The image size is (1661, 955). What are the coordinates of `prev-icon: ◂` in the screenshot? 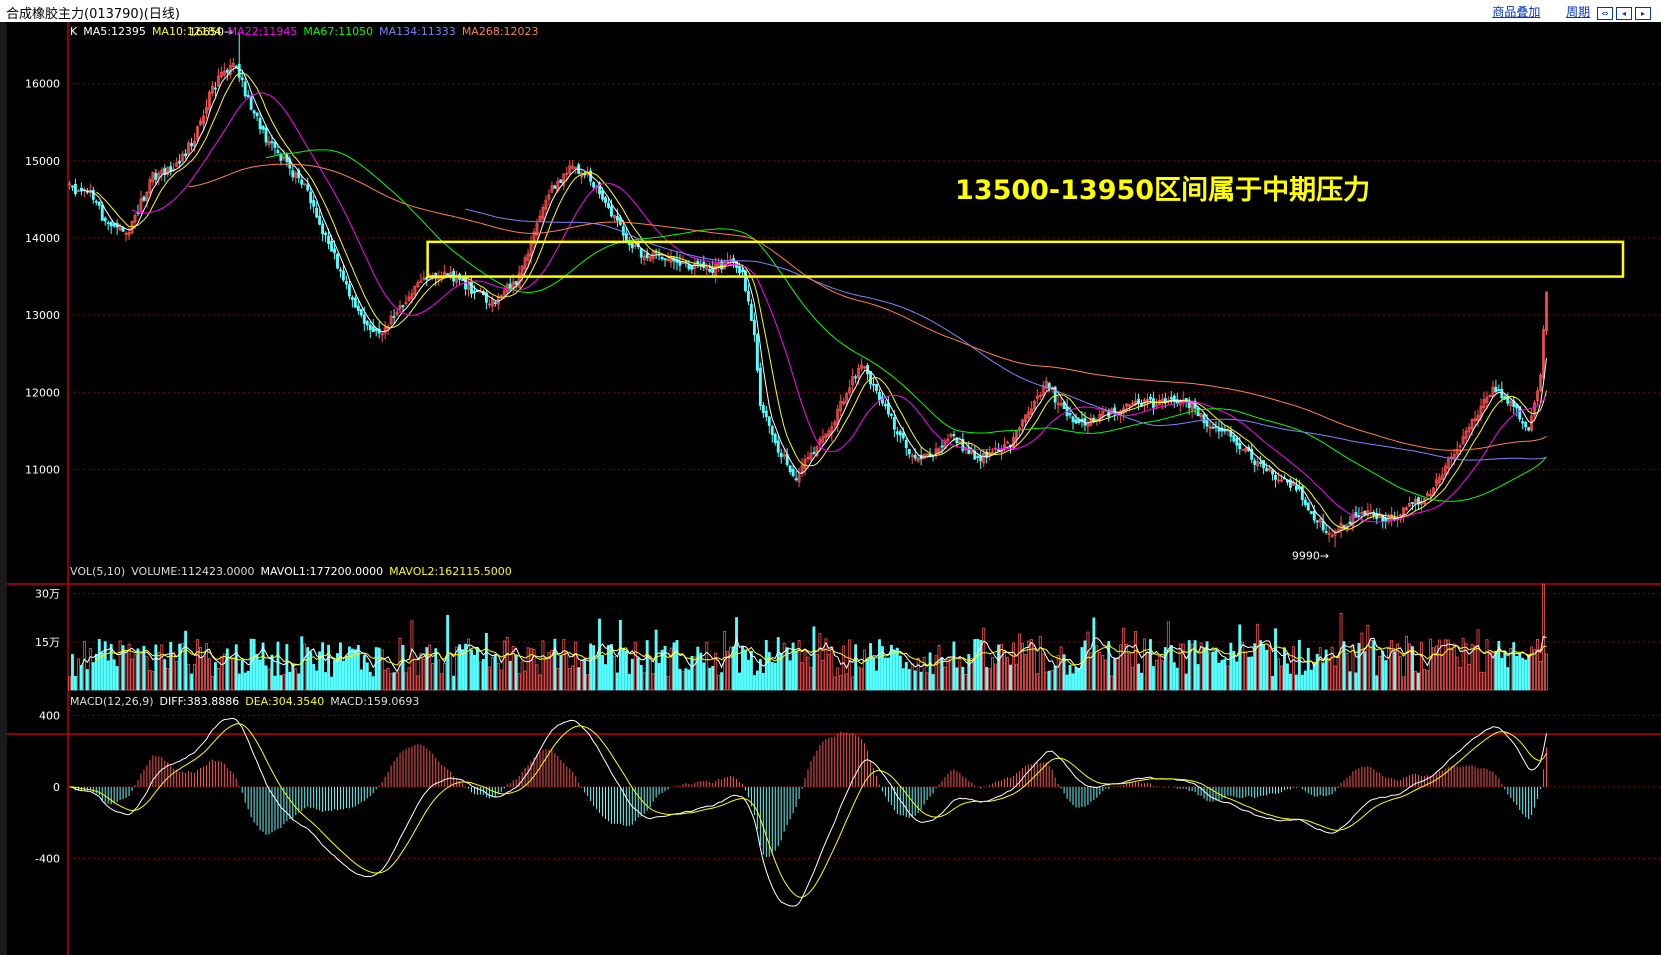 It's located at (1624, 13).